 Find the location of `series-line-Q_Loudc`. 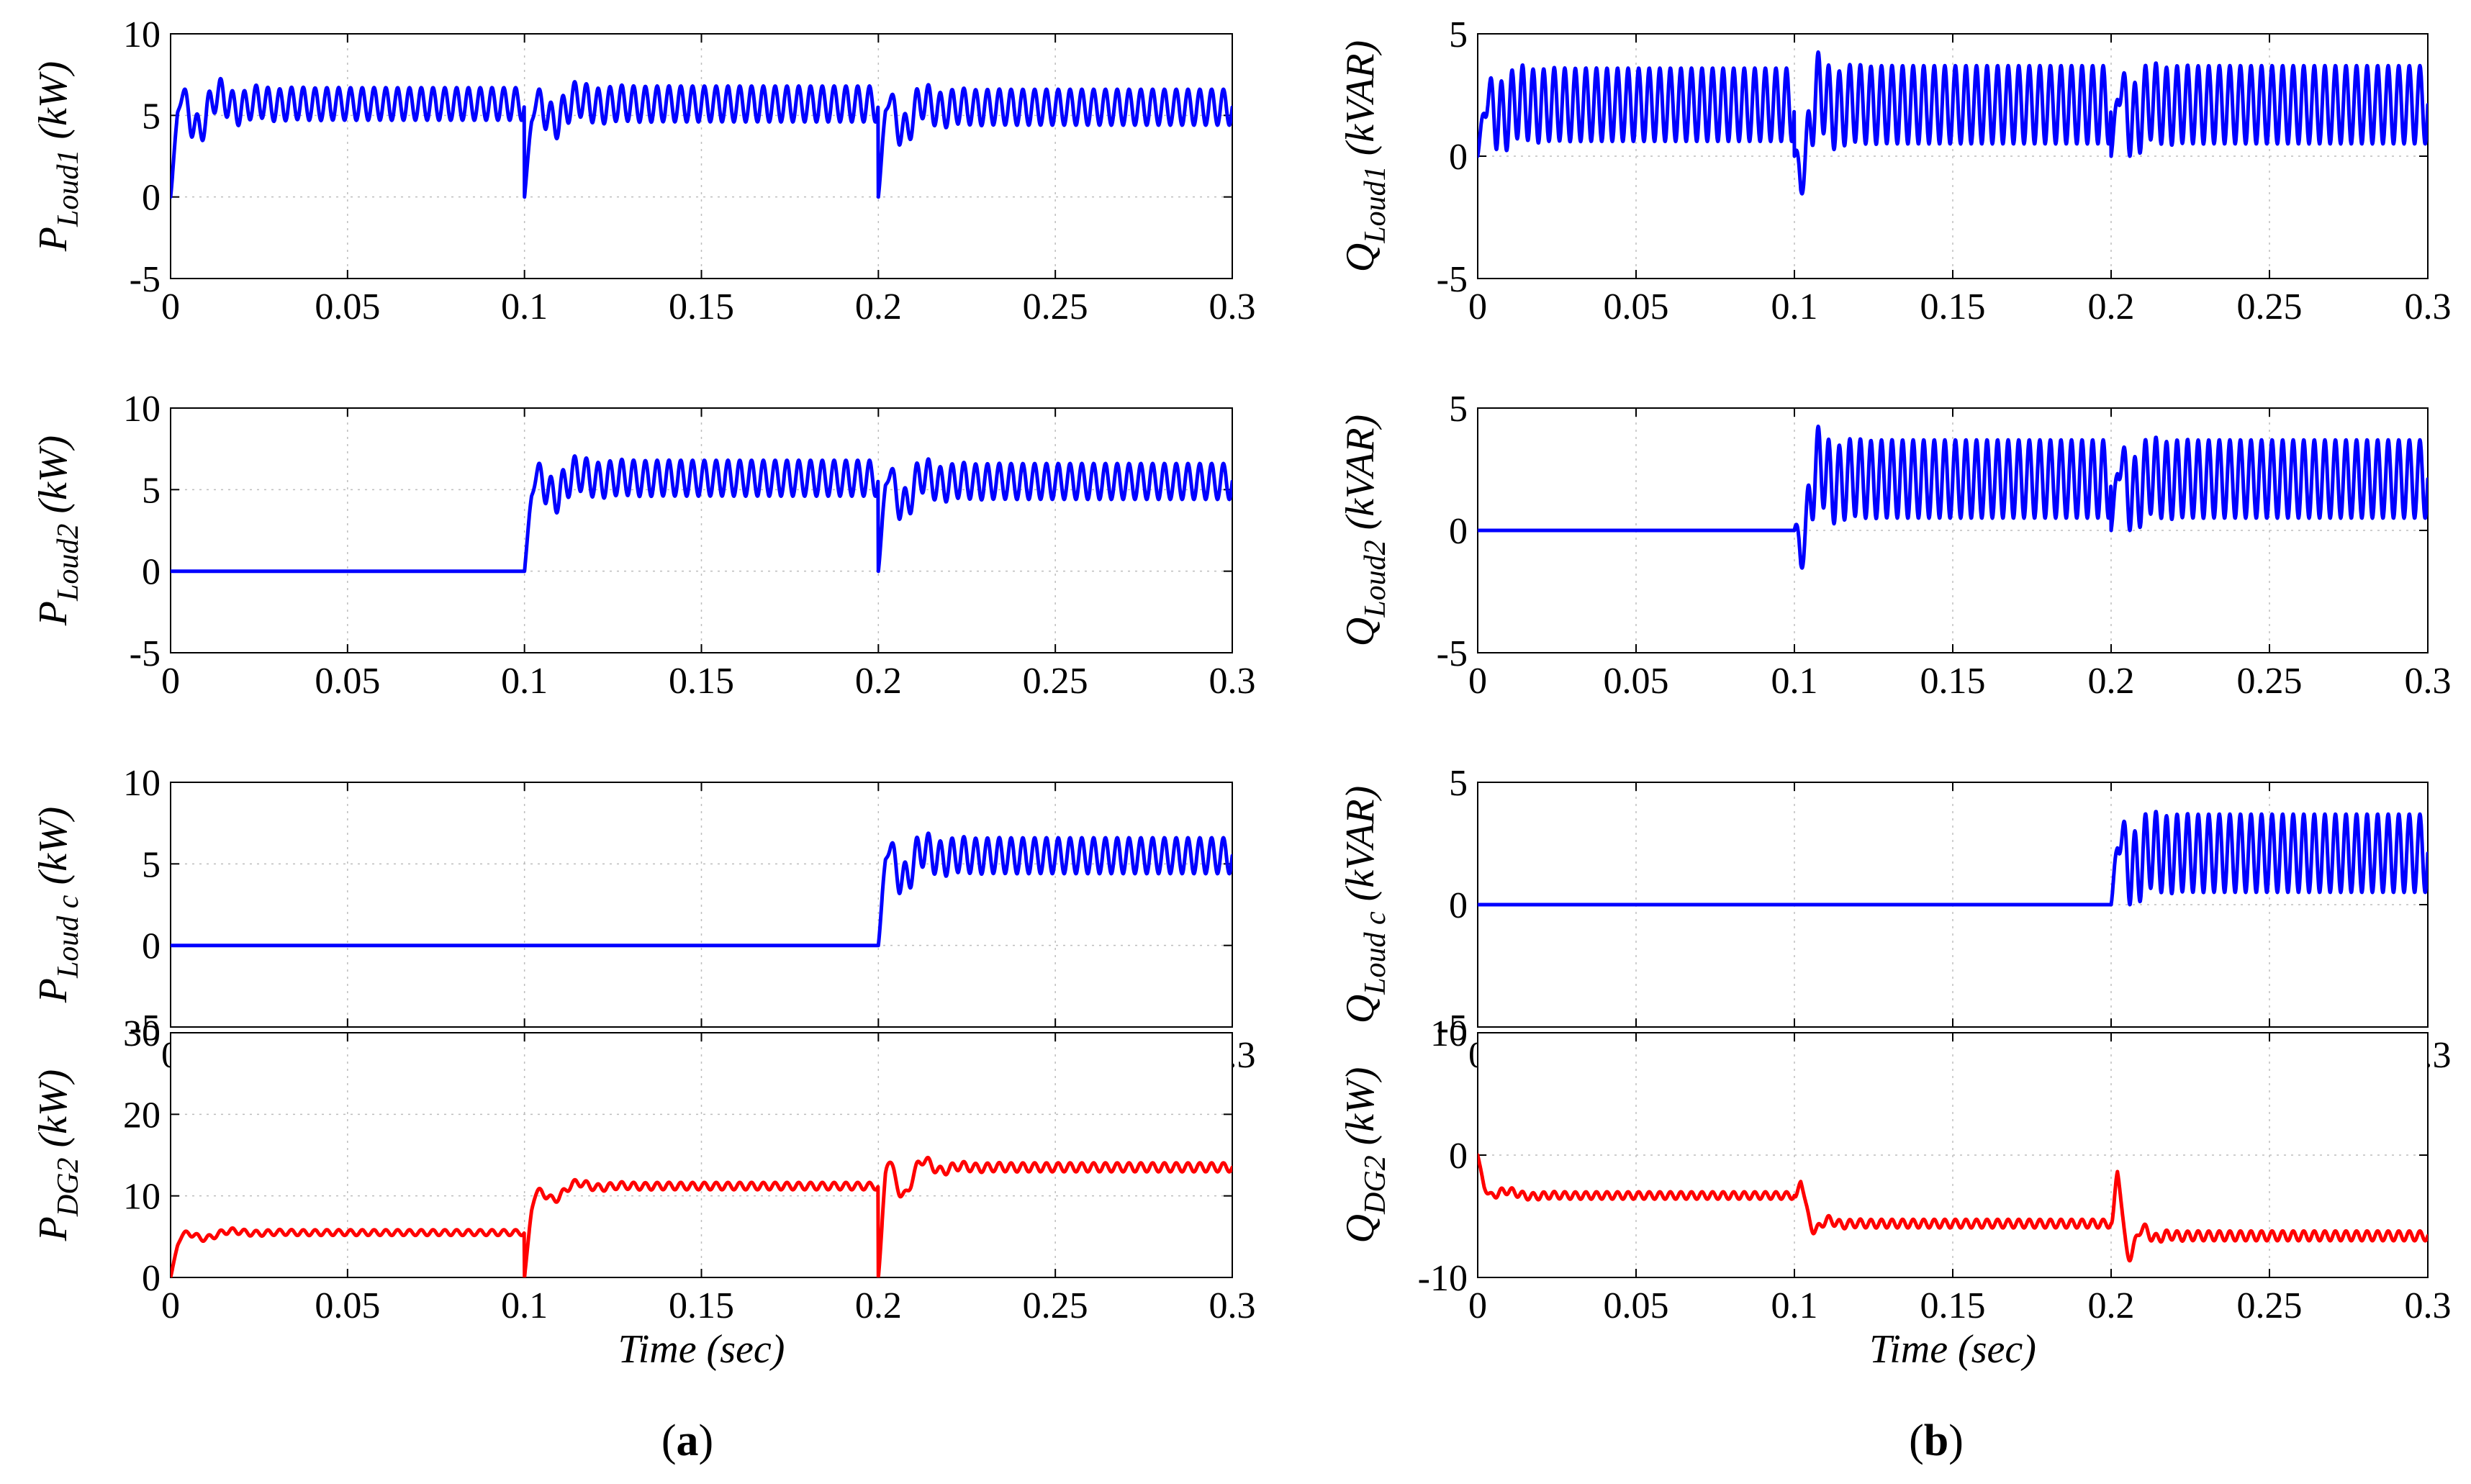

series-line-Q_Loudc is located at coordinates (1953, 858).